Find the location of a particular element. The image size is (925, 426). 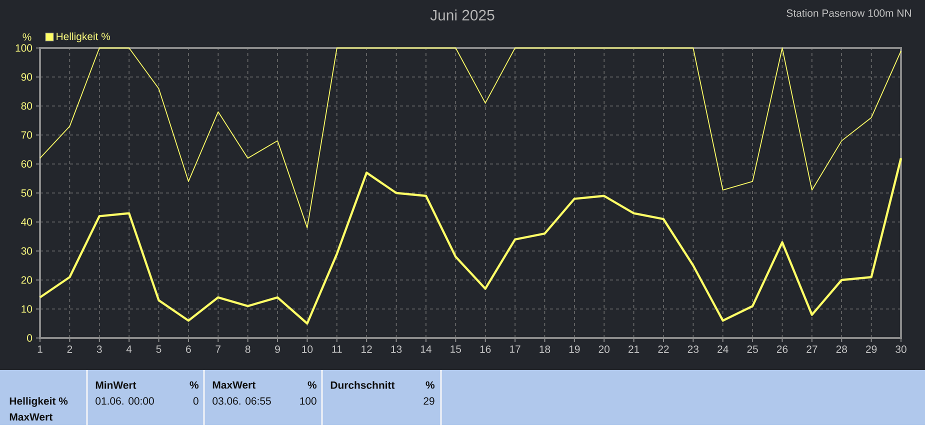

y-tick-label: 70 is located at coordinates (26, 135).